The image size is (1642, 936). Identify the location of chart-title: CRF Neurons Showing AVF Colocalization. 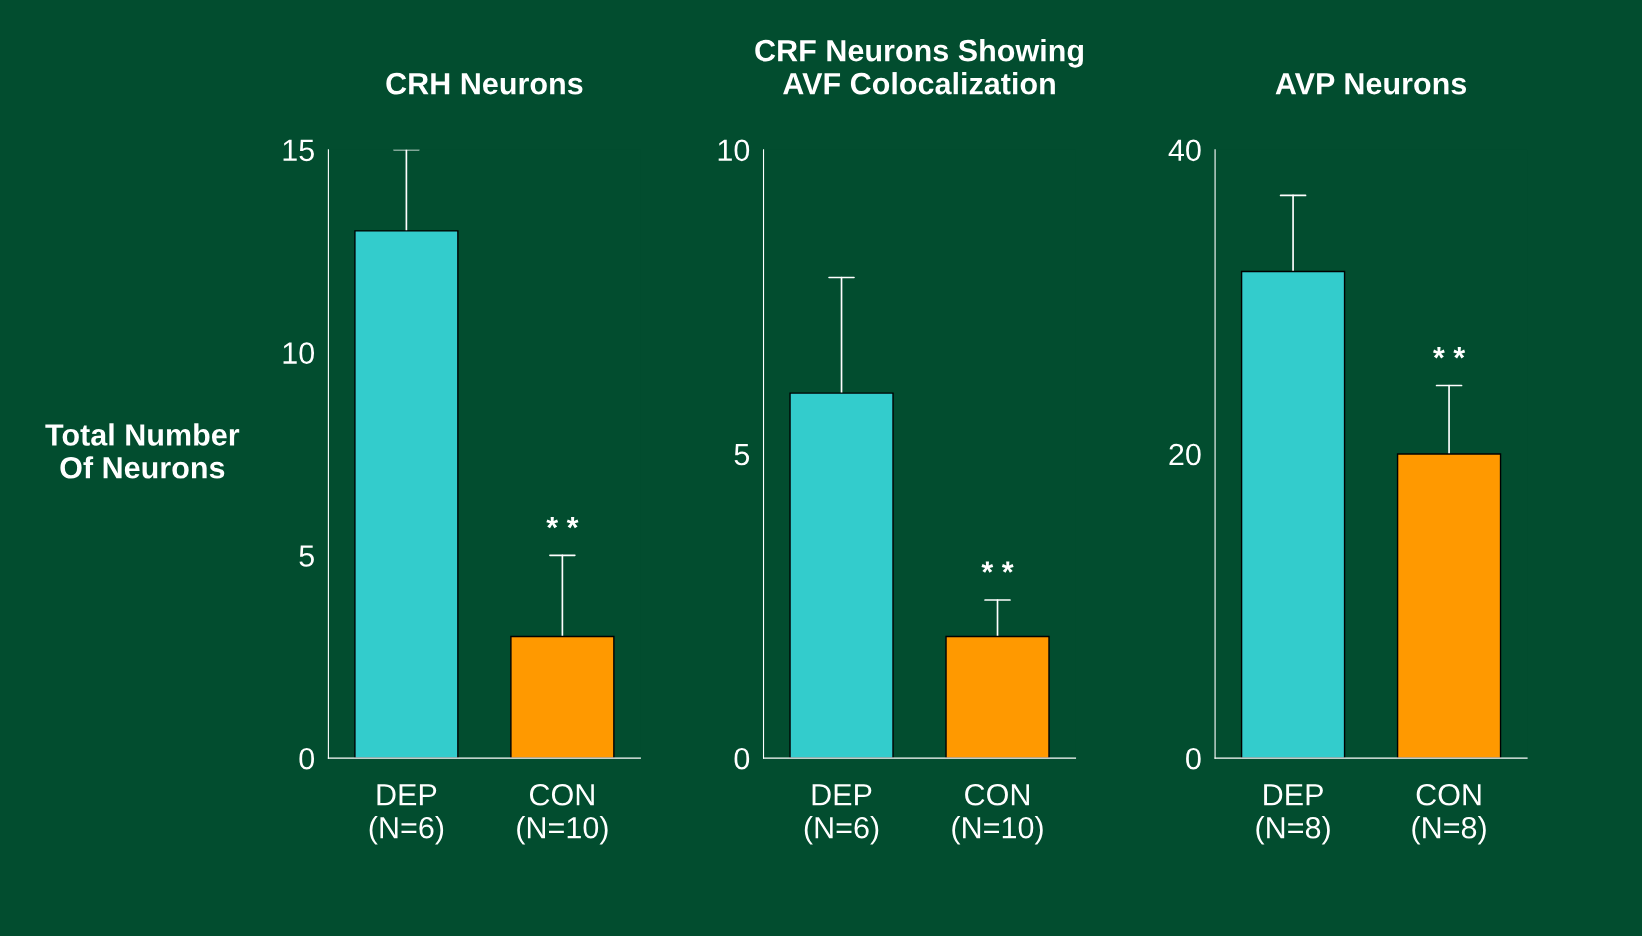
(919, 67).